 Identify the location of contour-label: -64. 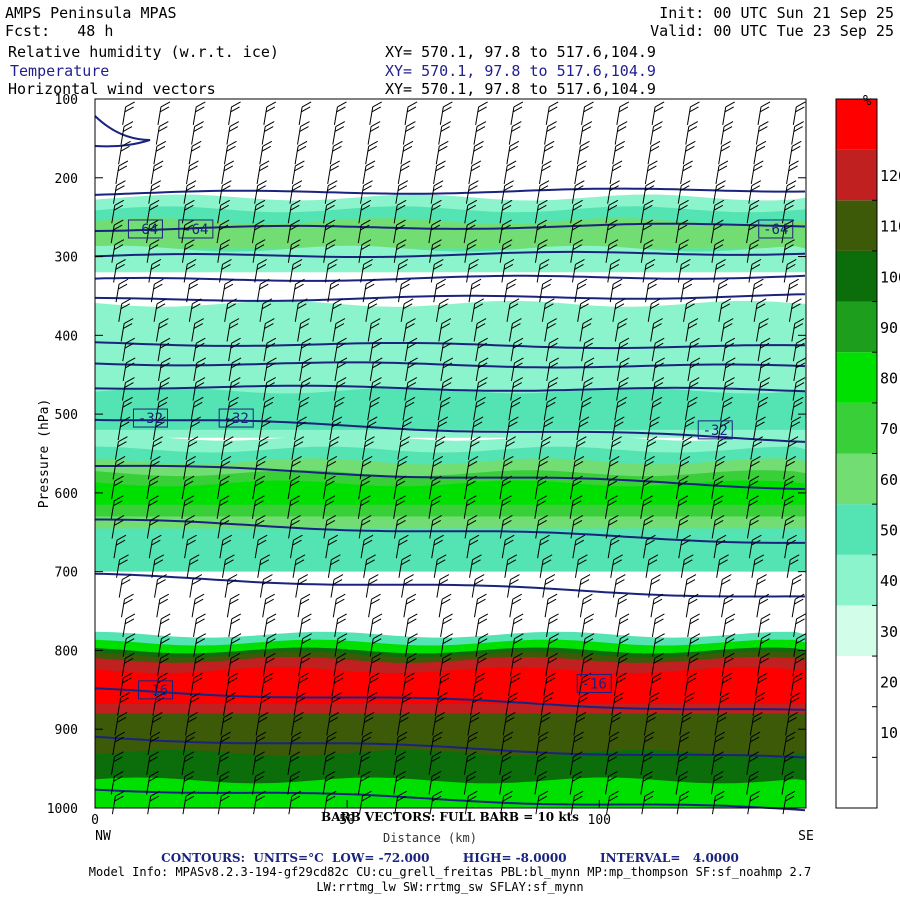
(776, 229).